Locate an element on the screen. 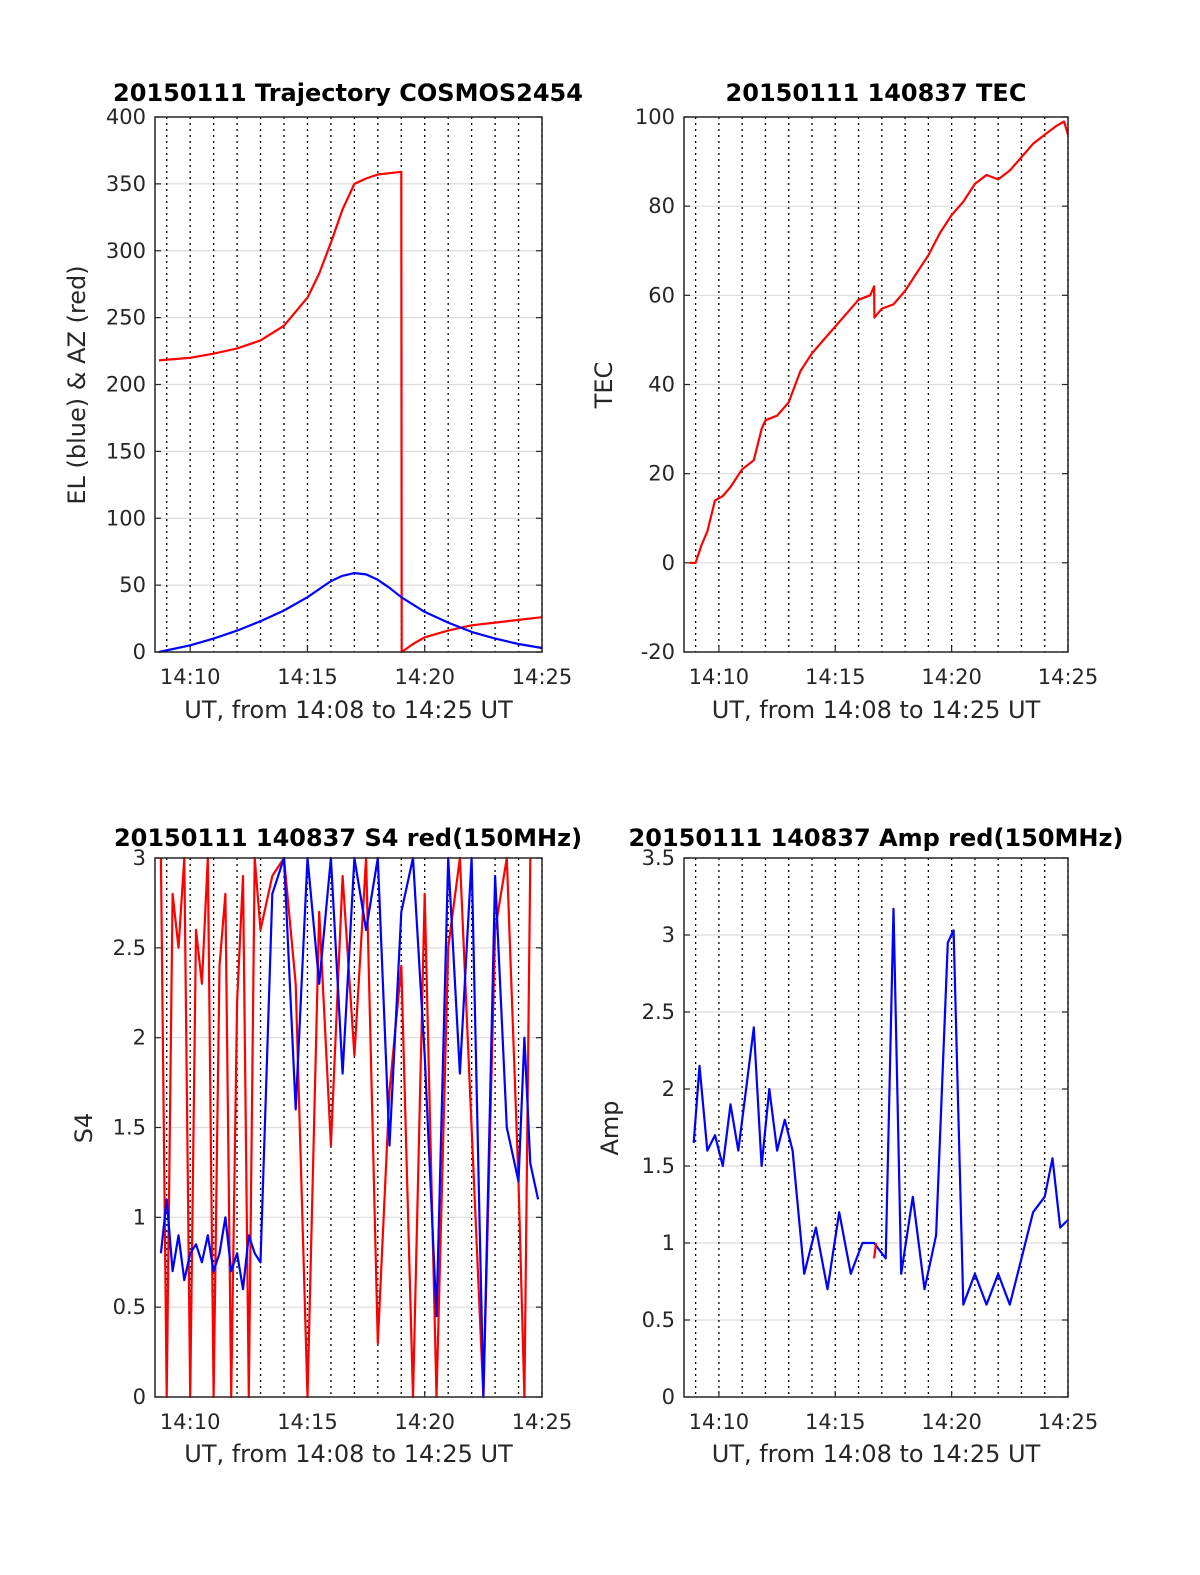 Image resolution: width=1200 pixels, height=1575 pixels. chart-title: 20150111 140837 S4 red(150MHz) is located at coordinates (348, 838).